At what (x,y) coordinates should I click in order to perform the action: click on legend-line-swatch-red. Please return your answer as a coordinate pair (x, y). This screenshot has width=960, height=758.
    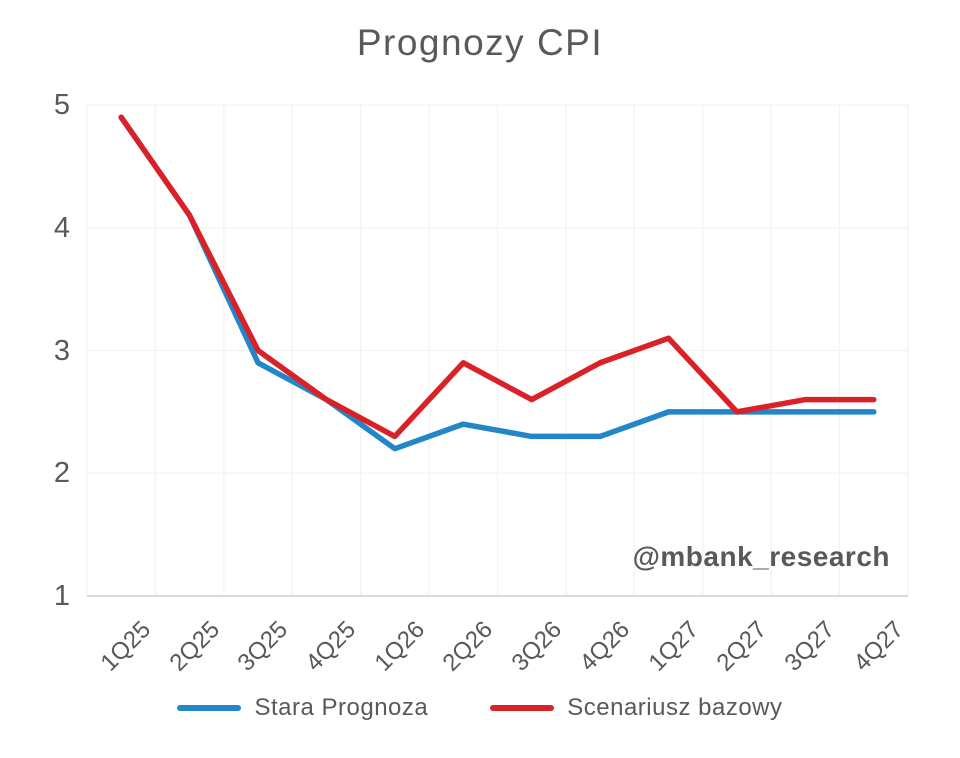
    Looking at the image, I should click on (522, 708).